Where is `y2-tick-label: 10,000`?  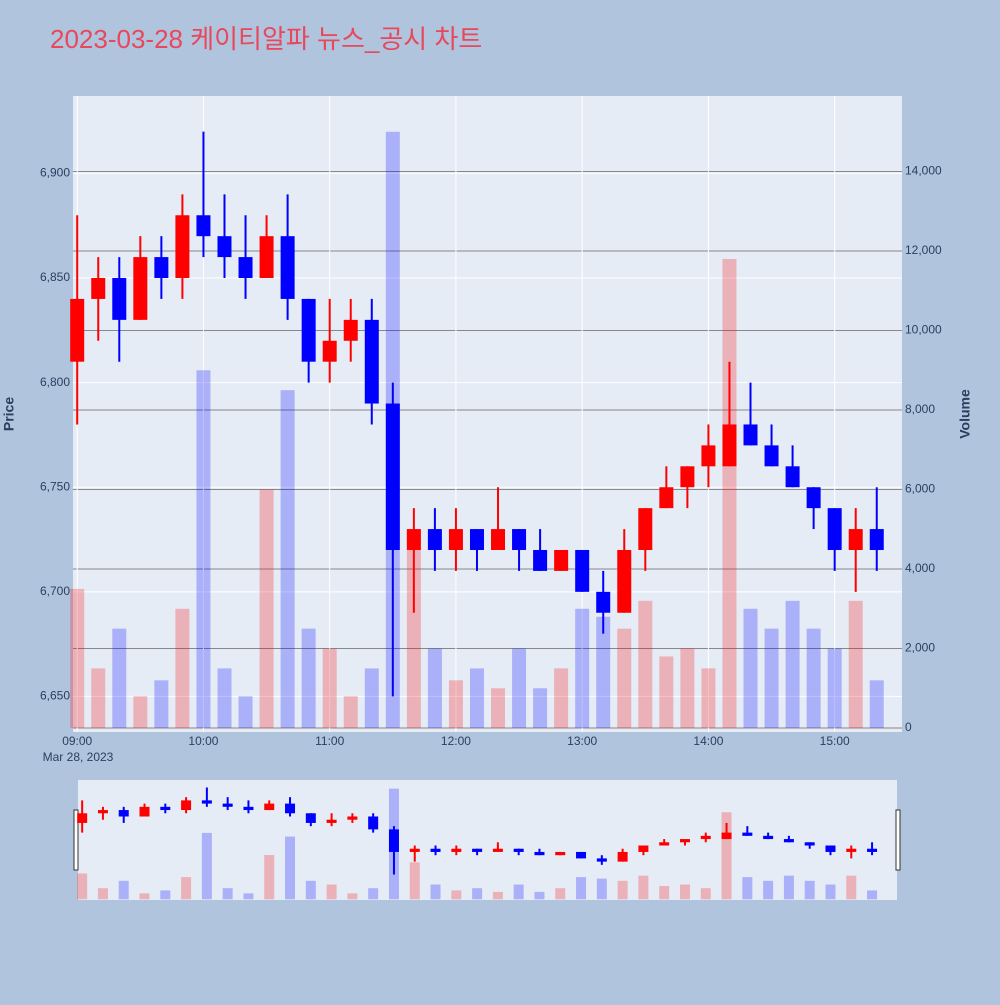 y2-tick-label: 10,000 is located at coordinates (923, 330).